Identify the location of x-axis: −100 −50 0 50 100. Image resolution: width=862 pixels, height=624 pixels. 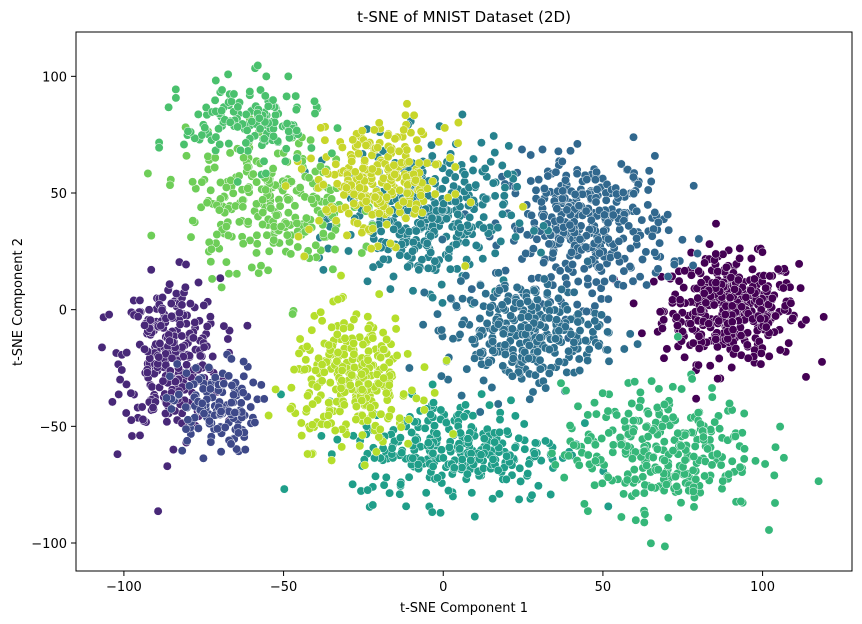
(440, 583).